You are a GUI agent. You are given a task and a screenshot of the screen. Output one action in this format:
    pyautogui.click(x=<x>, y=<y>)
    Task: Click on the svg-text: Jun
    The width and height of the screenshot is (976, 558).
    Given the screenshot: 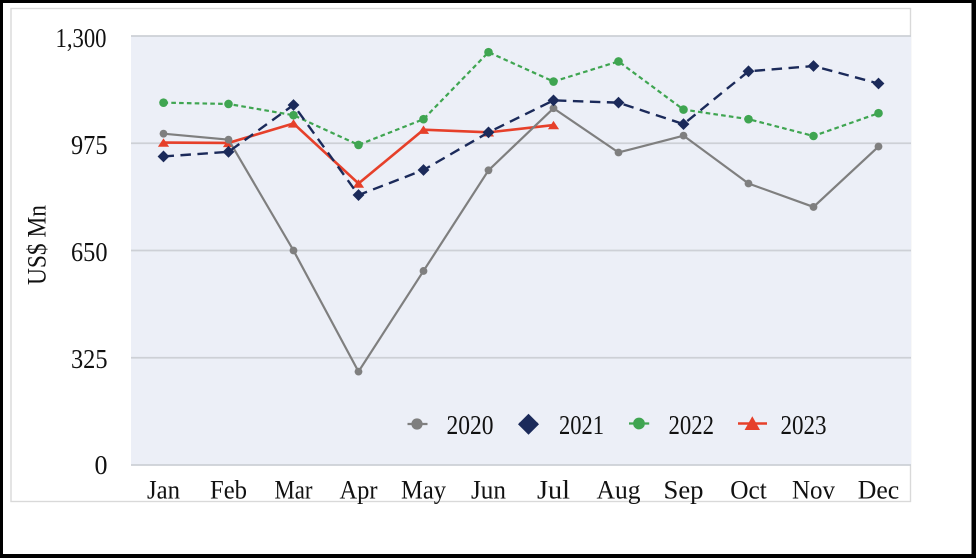 What is the action you would take?
    pyautogui.click(x=488, y=490)
    